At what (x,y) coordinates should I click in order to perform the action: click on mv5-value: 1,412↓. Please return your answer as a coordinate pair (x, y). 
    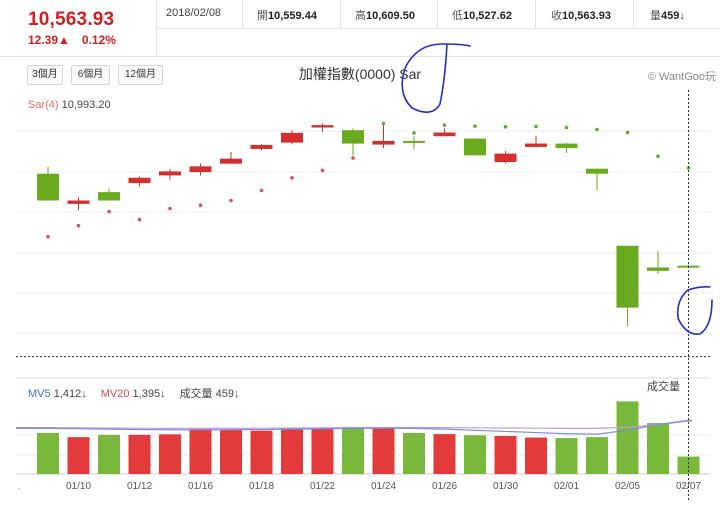
    Looking at the image, I should click on (70, 394).